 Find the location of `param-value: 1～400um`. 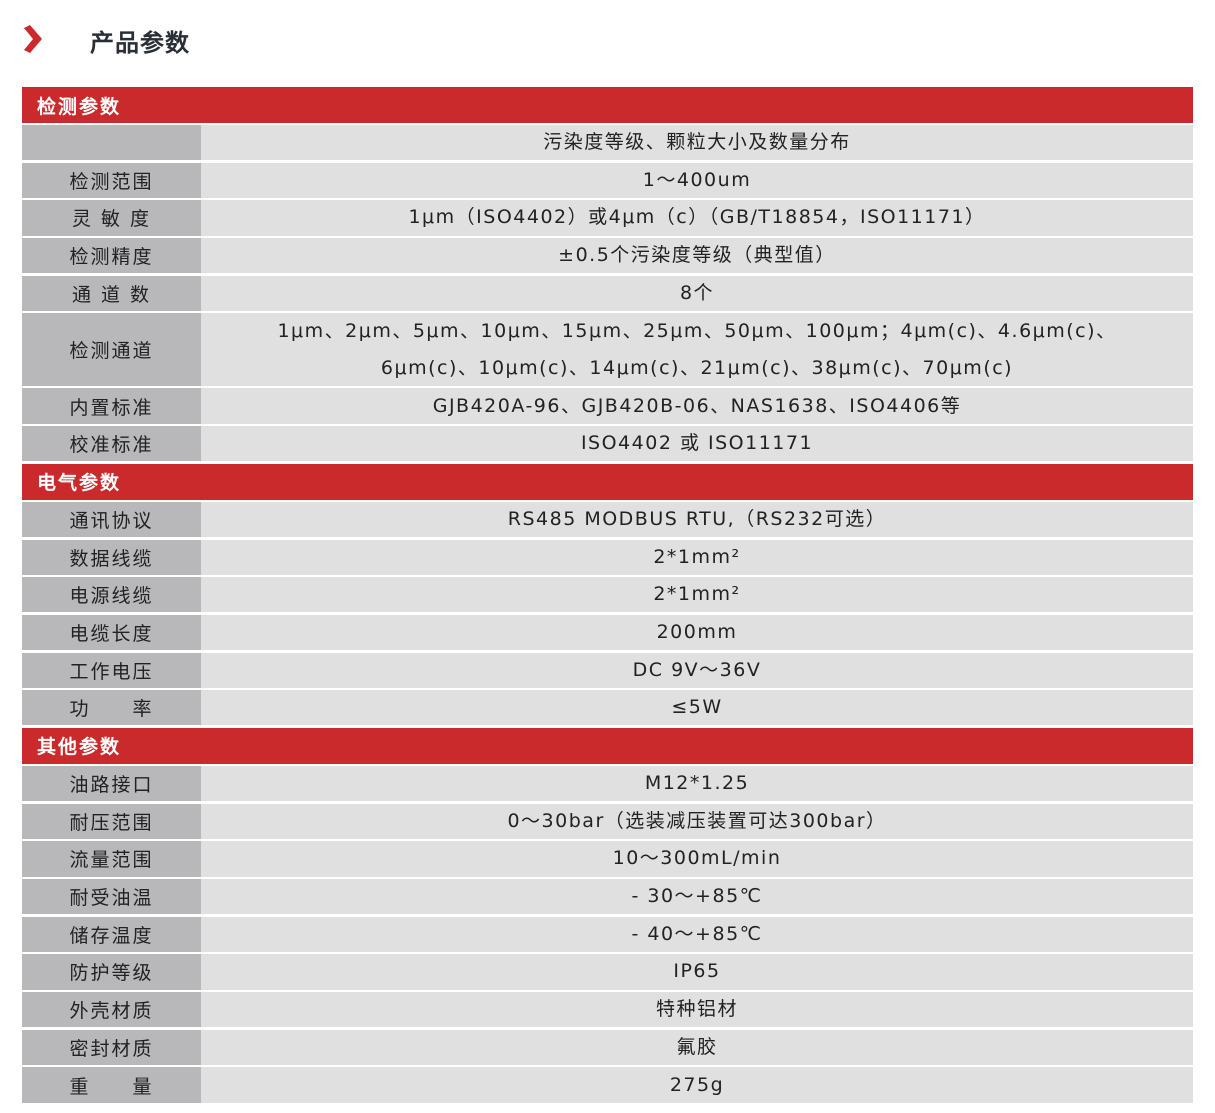

param-value: 1～400um is located at coordinates (697, 180).